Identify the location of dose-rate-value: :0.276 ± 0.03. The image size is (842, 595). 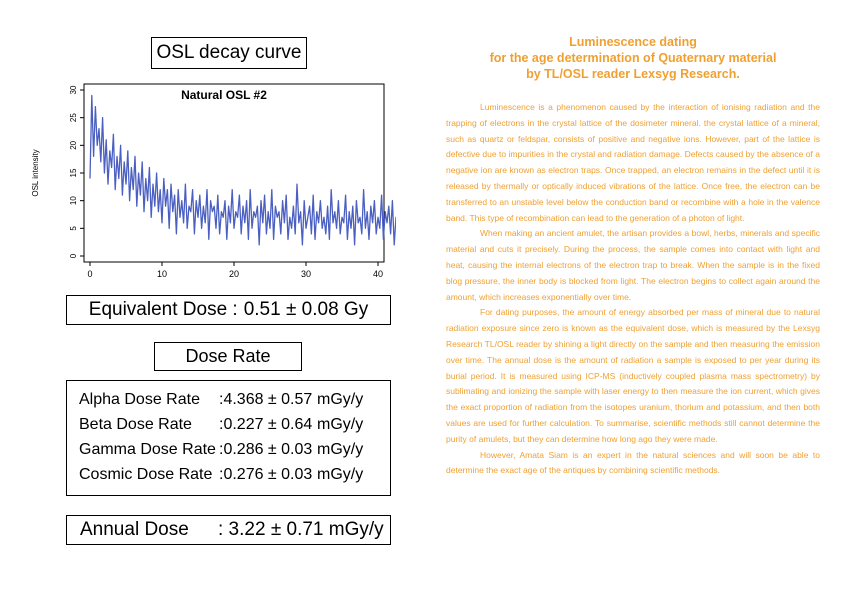
(266, 474).